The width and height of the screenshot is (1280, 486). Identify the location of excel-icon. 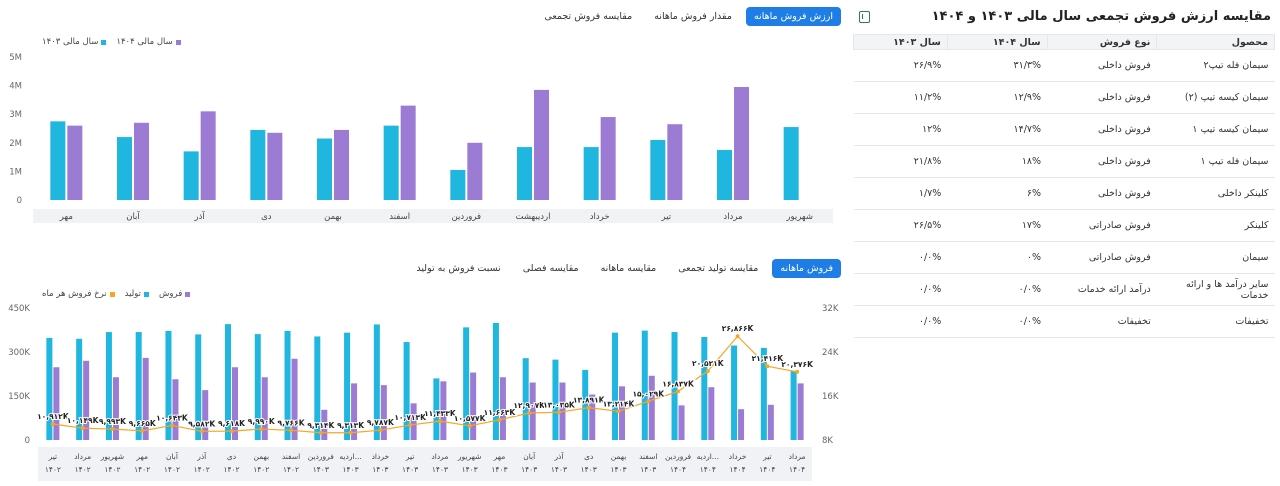
(864, 17).